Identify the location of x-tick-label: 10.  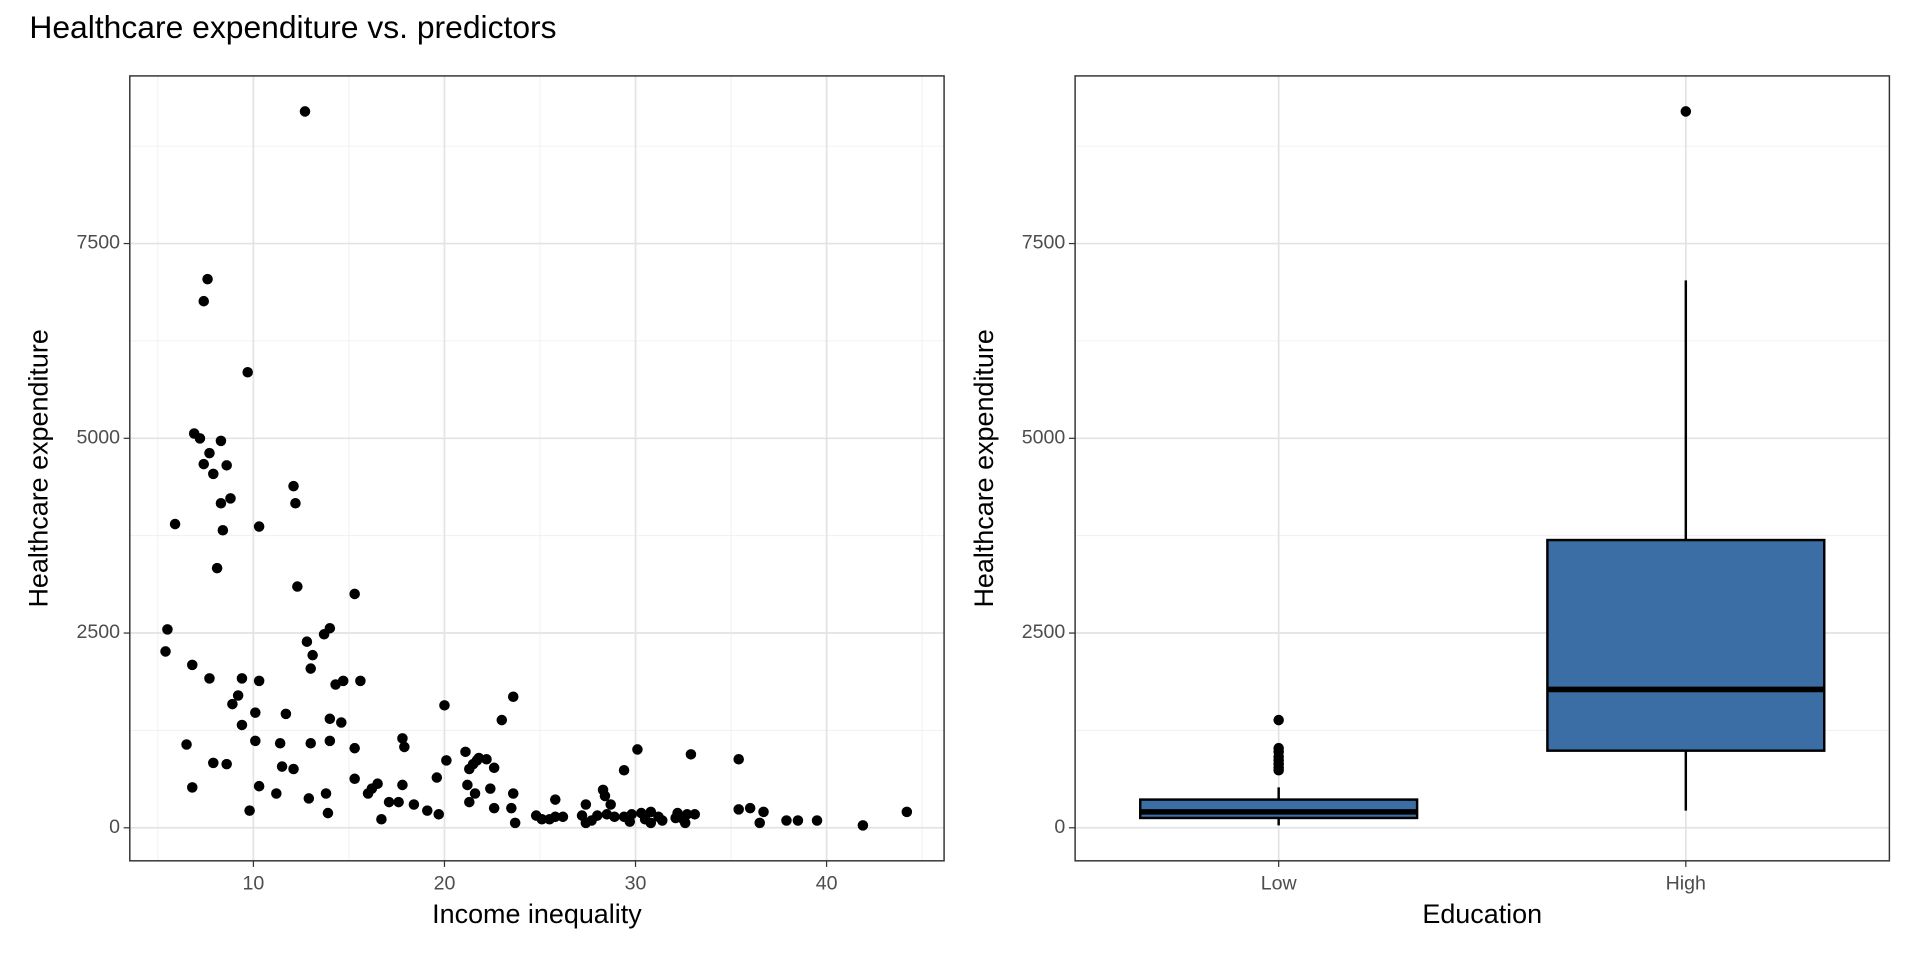
(254, 883).